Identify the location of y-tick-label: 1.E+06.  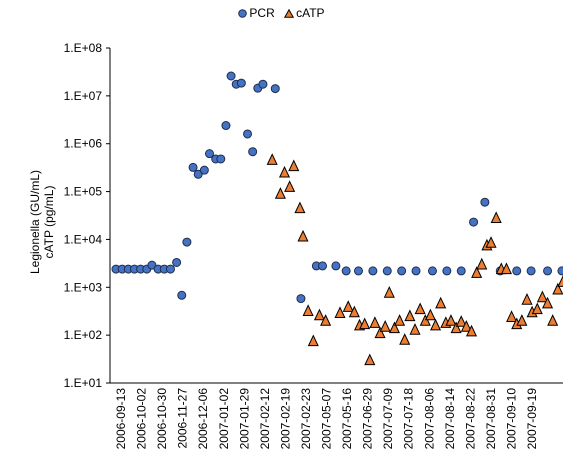
(83, 144).